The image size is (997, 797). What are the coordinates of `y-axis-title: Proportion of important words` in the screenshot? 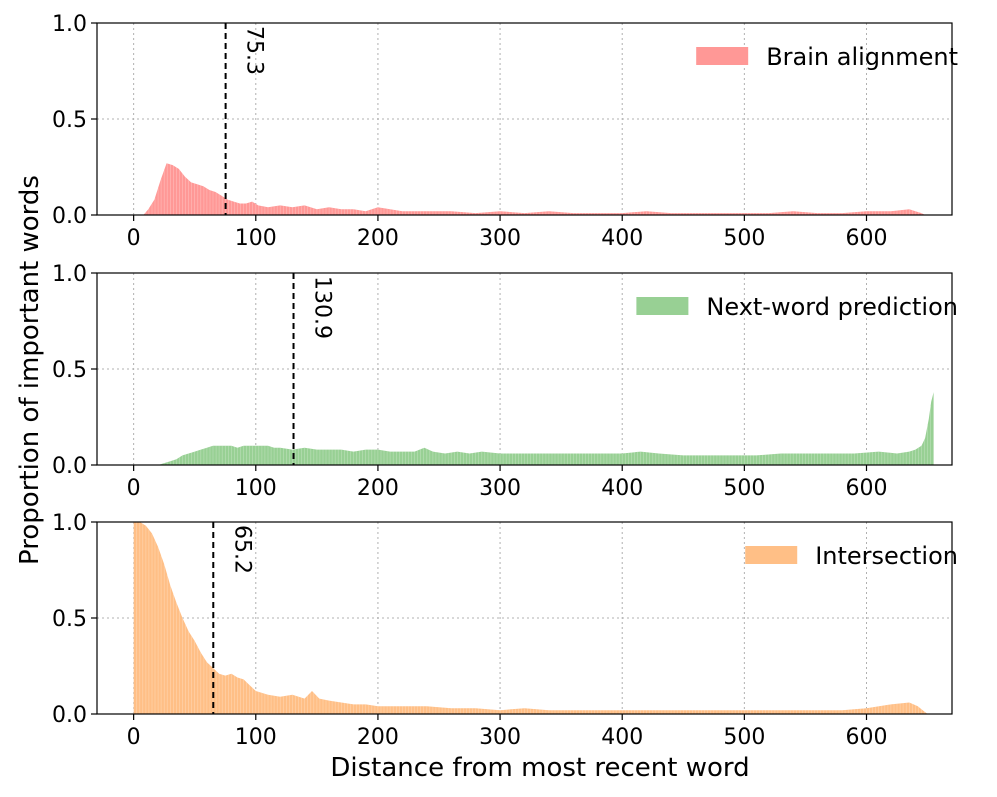 It's located at (30, 370).